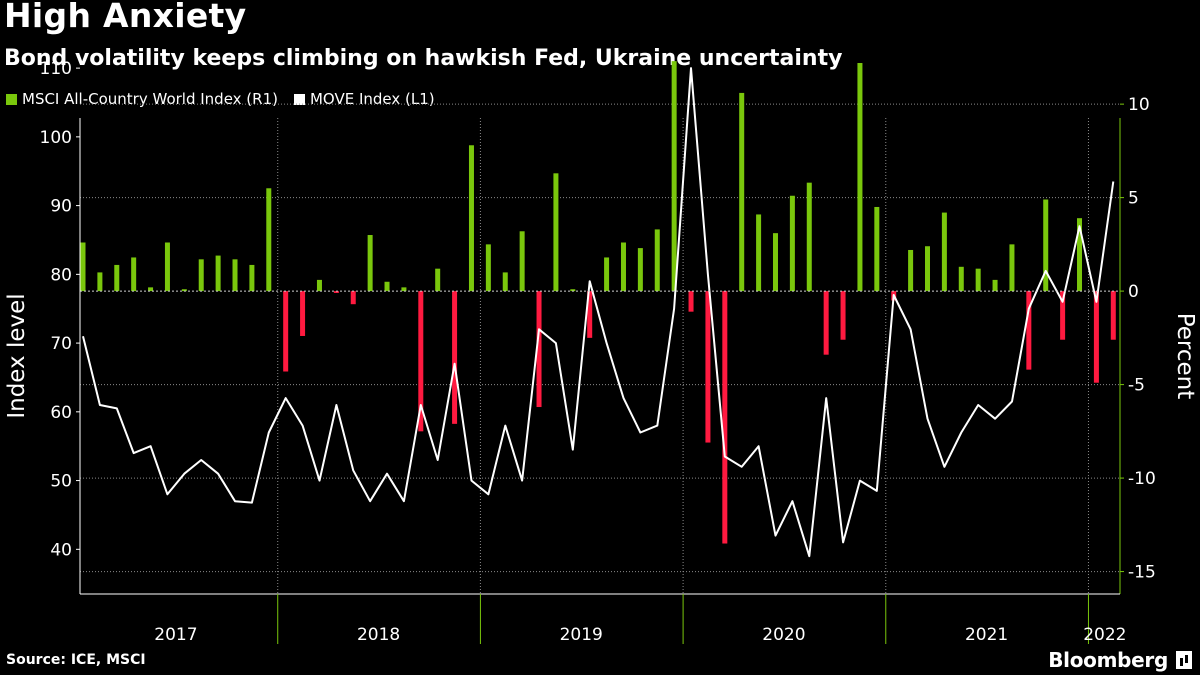  Describe the element at coordinates (125, 17) in the screenshot. I see `chart-title: High Anxiety` at that location.